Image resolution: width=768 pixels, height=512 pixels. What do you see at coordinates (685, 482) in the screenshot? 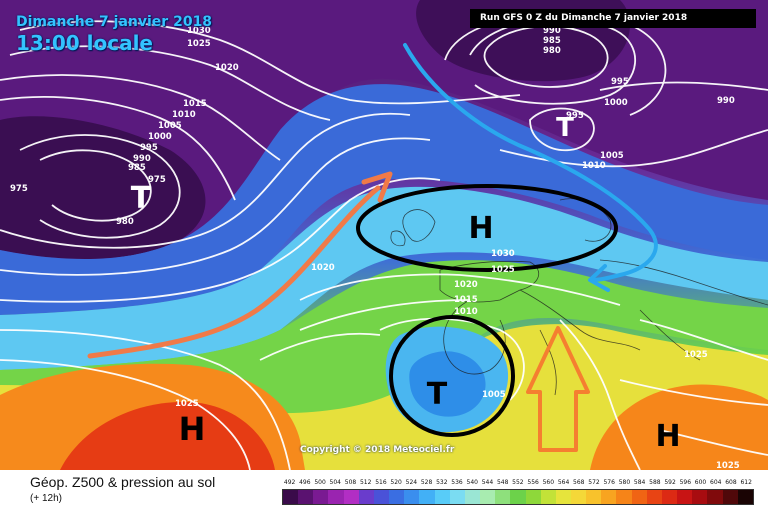
I see `legend-tick-label: 596` at bounding box center [685, 482].